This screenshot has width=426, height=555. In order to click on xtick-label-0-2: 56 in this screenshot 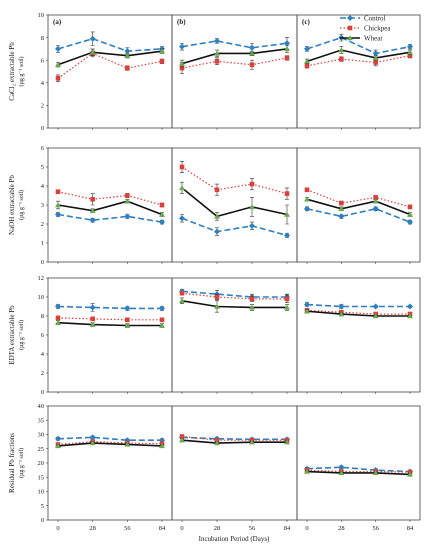, I will do `click(127, 528)`.